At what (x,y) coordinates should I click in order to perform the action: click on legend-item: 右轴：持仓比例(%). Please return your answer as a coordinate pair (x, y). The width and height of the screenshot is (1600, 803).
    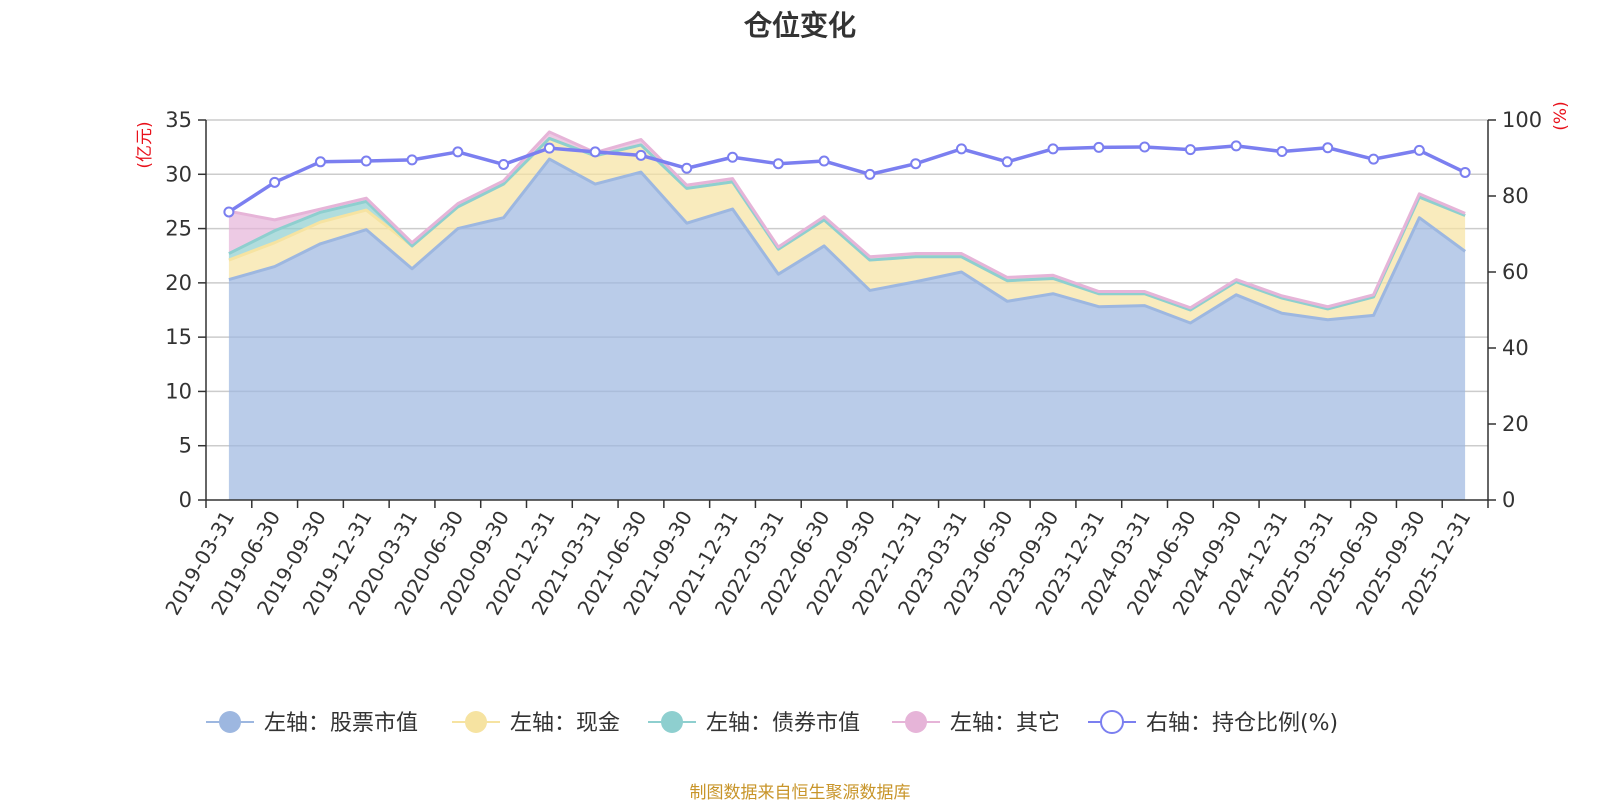
    Looking at the image, I should click on (1213, 723).